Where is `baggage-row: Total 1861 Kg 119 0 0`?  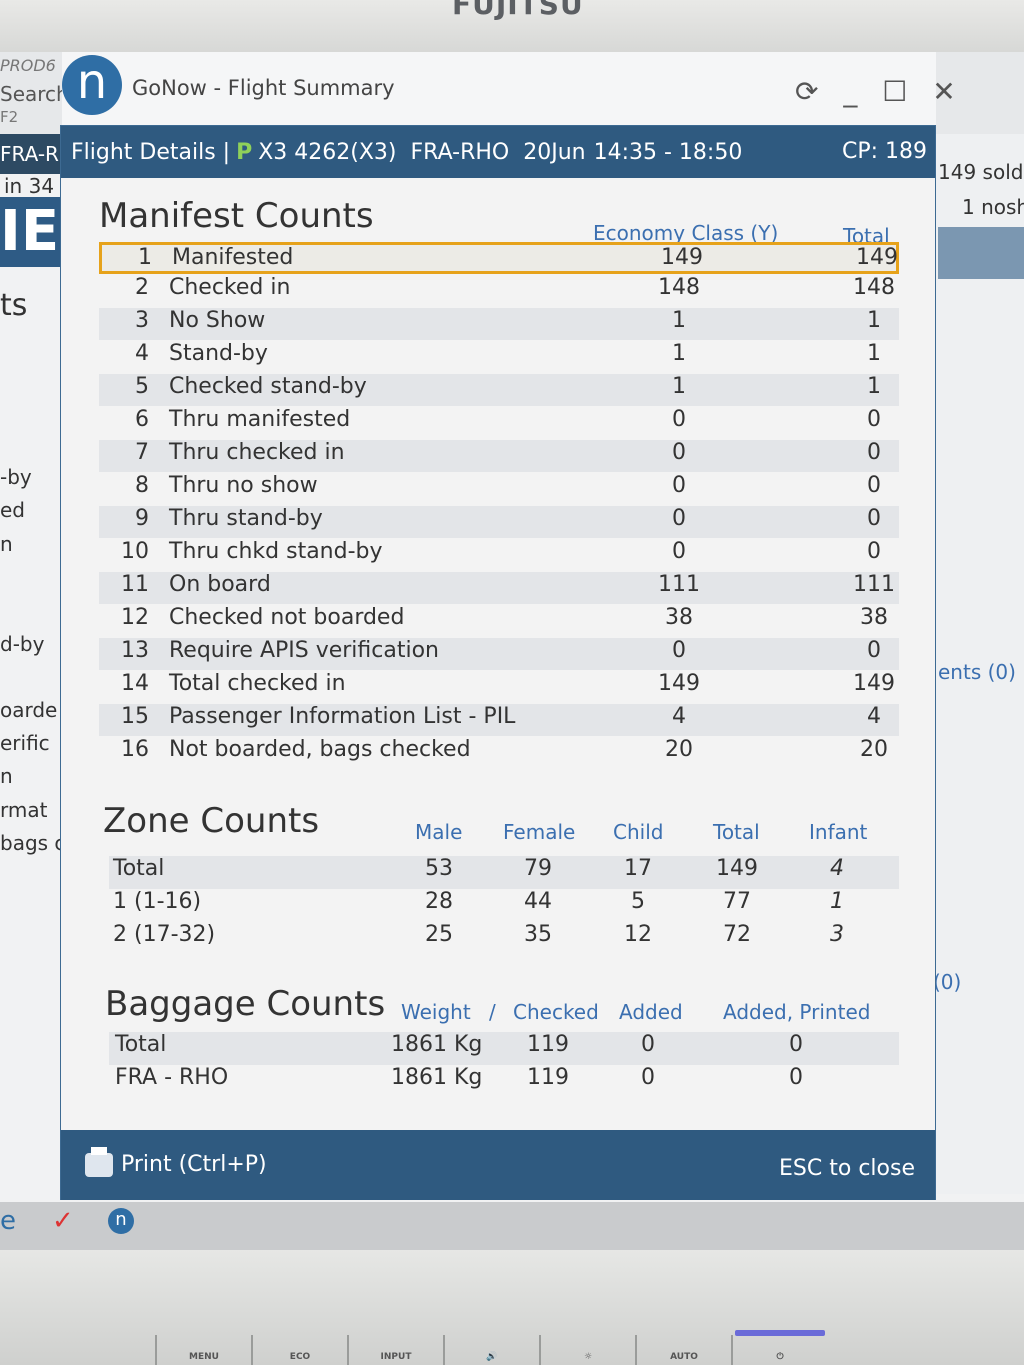 baggage-row: Total 1861 Kg 119 0 0 is located at coordinates (504, 1048).